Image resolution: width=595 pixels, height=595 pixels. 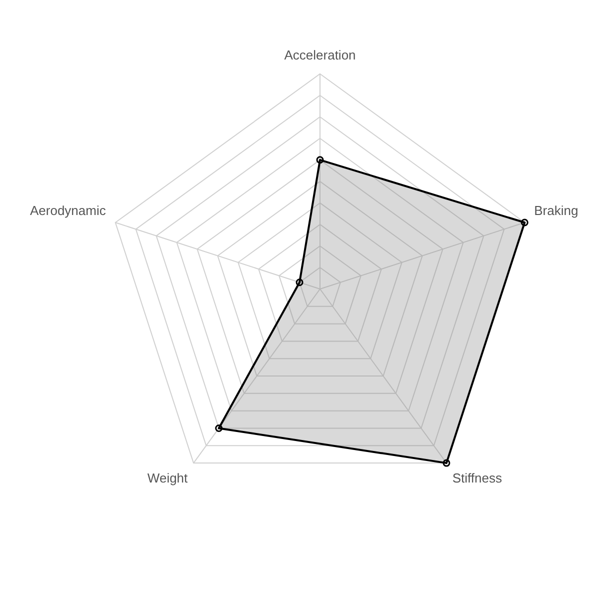 What do you see at coordinates (556, 210) in the screenshot?
I see `spoke-label: Braking` at bounding box center [556, 210].